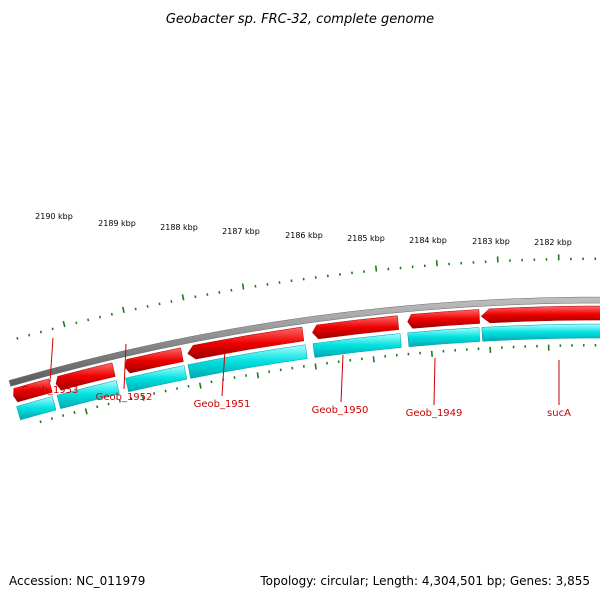 The width and height of the screenshot is (600, 600). What do you see at coordinates (54, 216) in the screenshot?
I see `kbp-label: 2190 kbp` at bounding box center [54, 216].